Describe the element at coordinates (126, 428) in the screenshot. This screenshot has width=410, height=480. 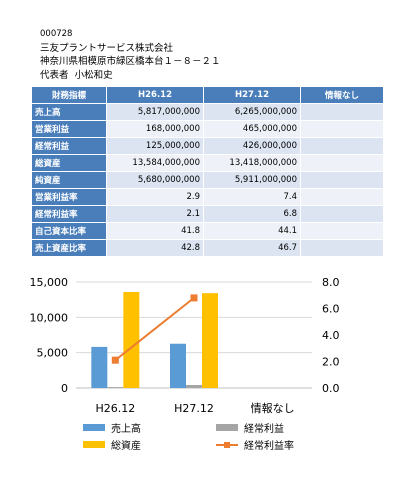
I see `legend-label: 売上高` at that location.